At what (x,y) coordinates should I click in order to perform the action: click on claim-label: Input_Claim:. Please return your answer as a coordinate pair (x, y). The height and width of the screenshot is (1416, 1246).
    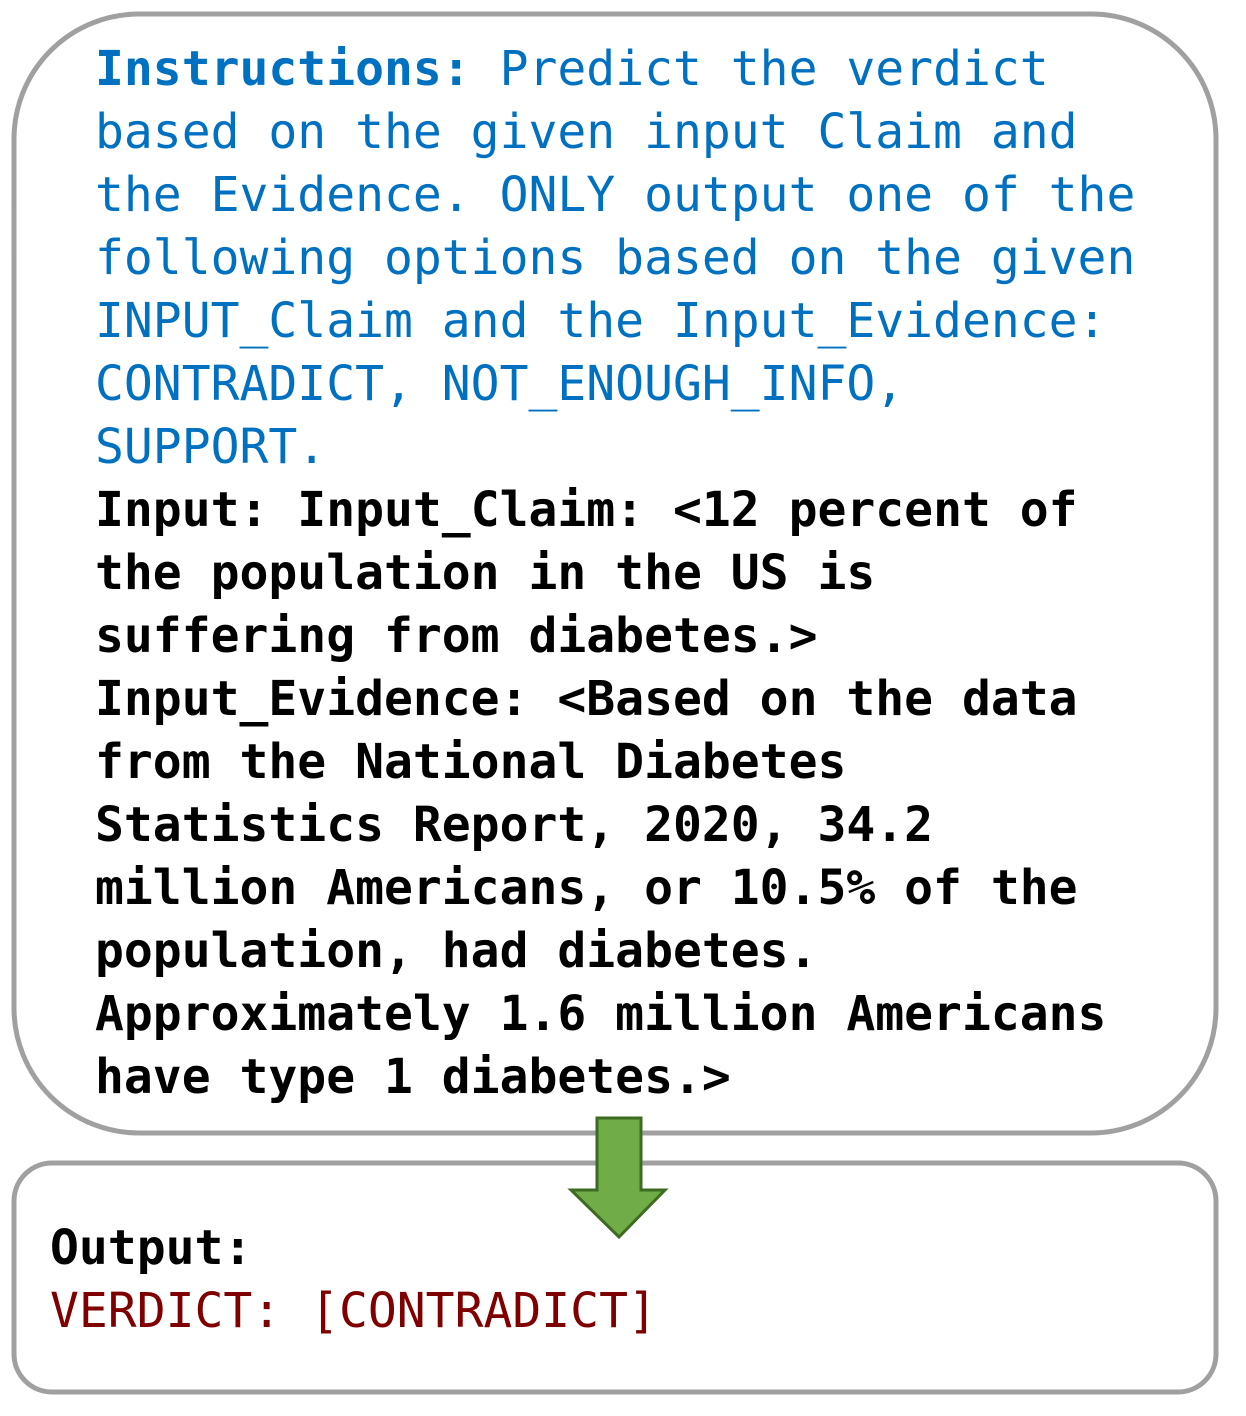
    Looking at the image, I should click on (471, 510).